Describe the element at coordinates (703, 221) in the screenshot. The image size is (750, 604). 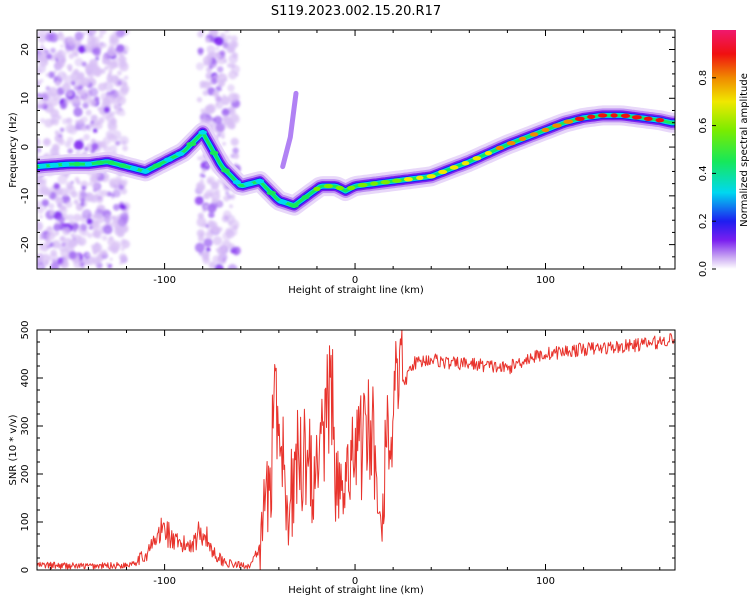
I see `colorbar-tick-label: 0.2` at that location.